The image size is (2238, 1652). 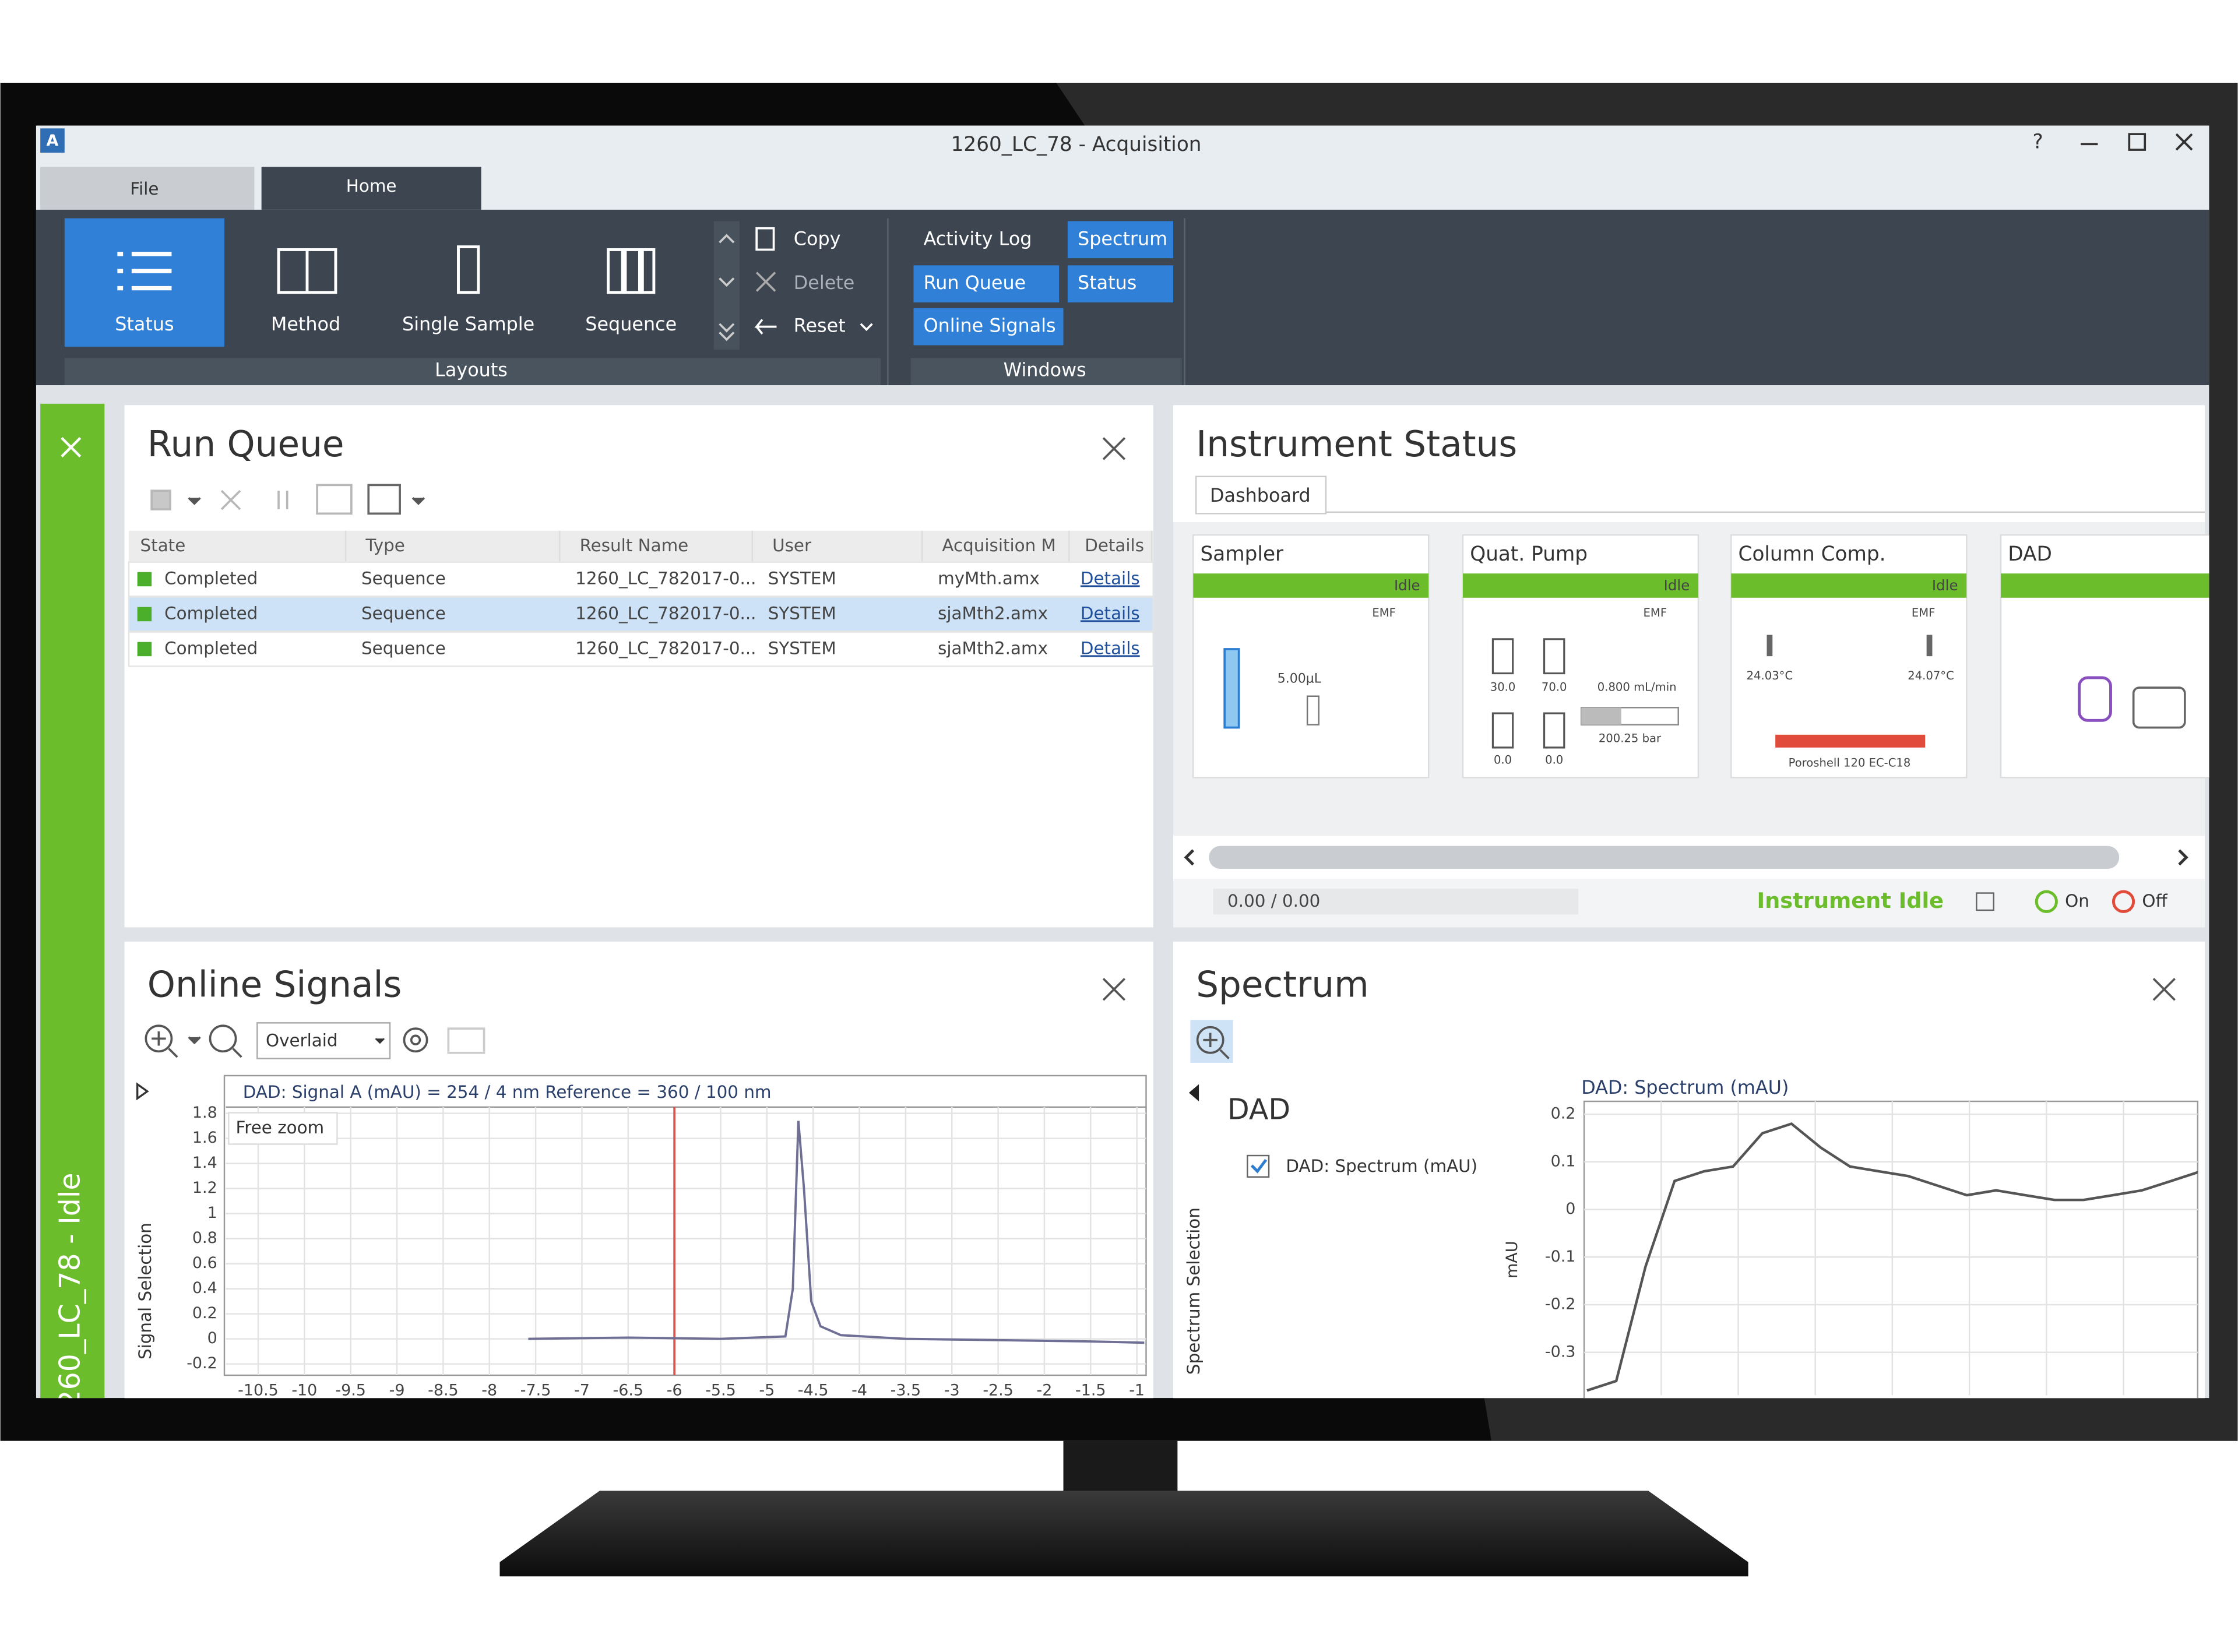 I want to click on y-tick-label: -0.3, so click(x=1560, y=1352).